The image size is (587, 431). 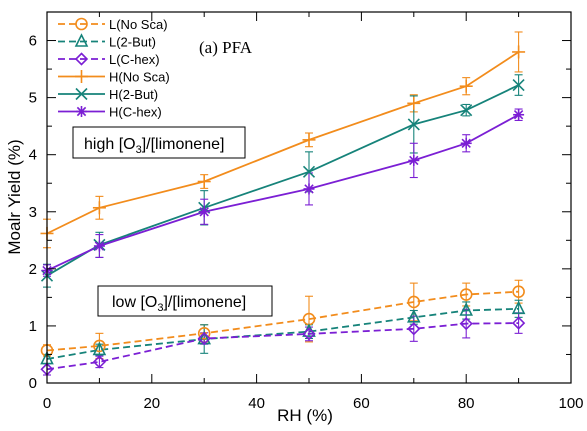 I want to click on x-tick-label: 20, so click(x=151, y=403).